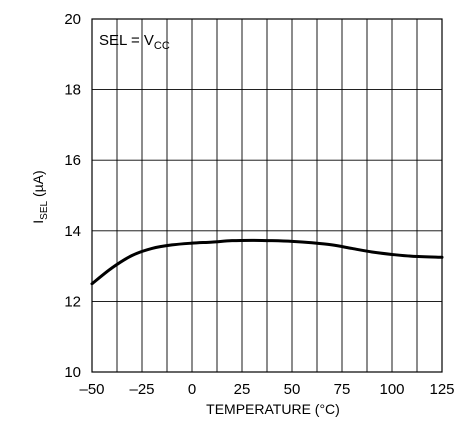  Describe the element at coordinates (126, 40) in the screenshot. I see `annotation-text: SEL = V` at that location.